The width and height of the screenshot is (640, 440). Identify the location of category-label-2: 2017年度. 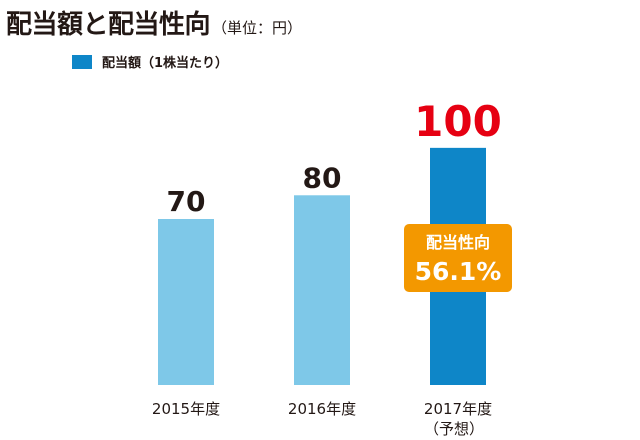
(458, 409).